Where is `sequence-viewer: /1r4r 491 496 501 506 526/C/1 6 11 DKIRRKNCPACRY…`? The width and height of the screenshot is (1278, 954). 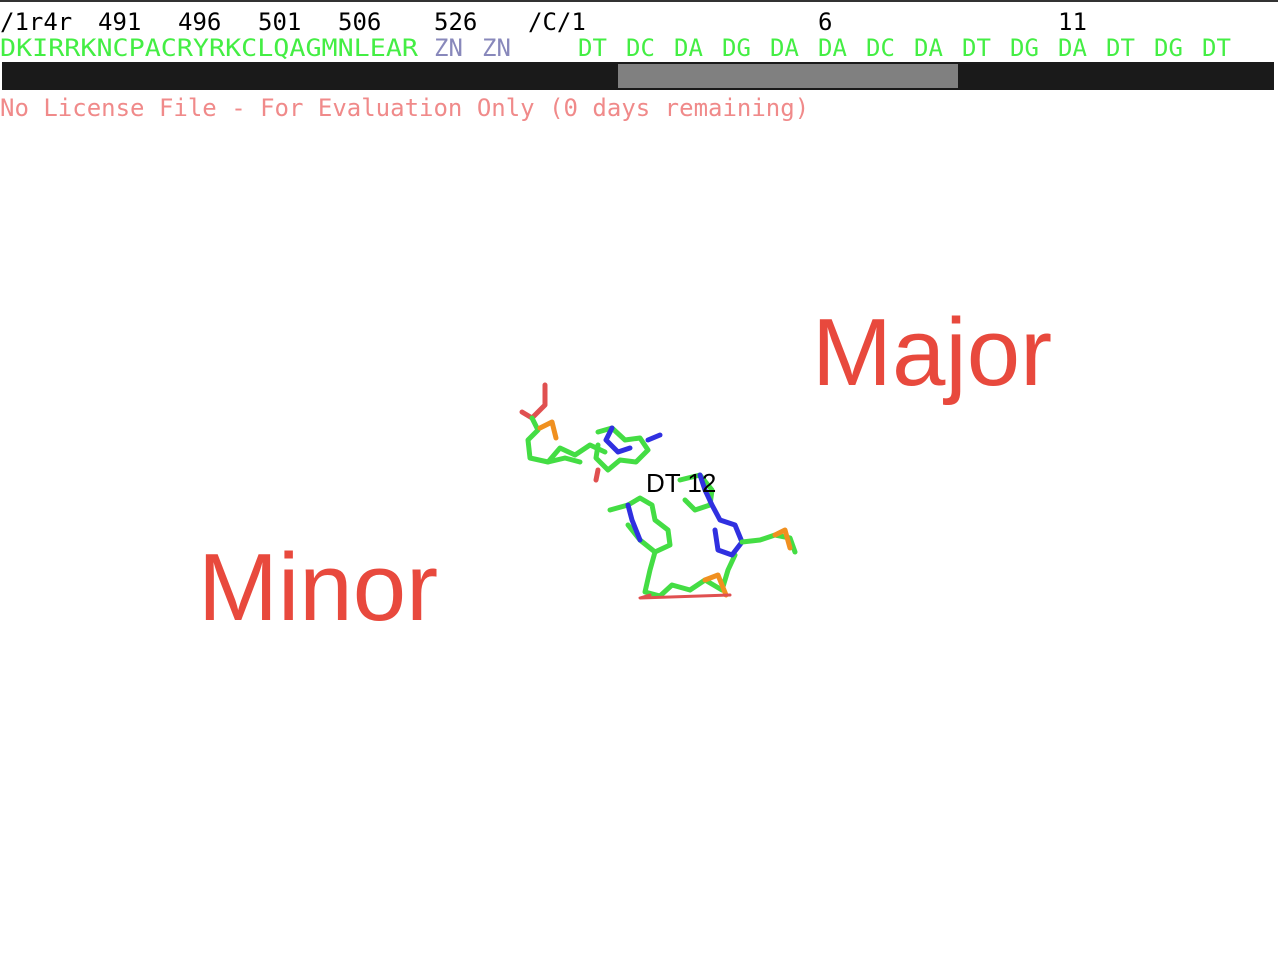 sequence-viewer: /1r4r 491 496 501 506 526/C/1 6 11 DKIRRKNCPACRY… is located at coordinates (615, 35).